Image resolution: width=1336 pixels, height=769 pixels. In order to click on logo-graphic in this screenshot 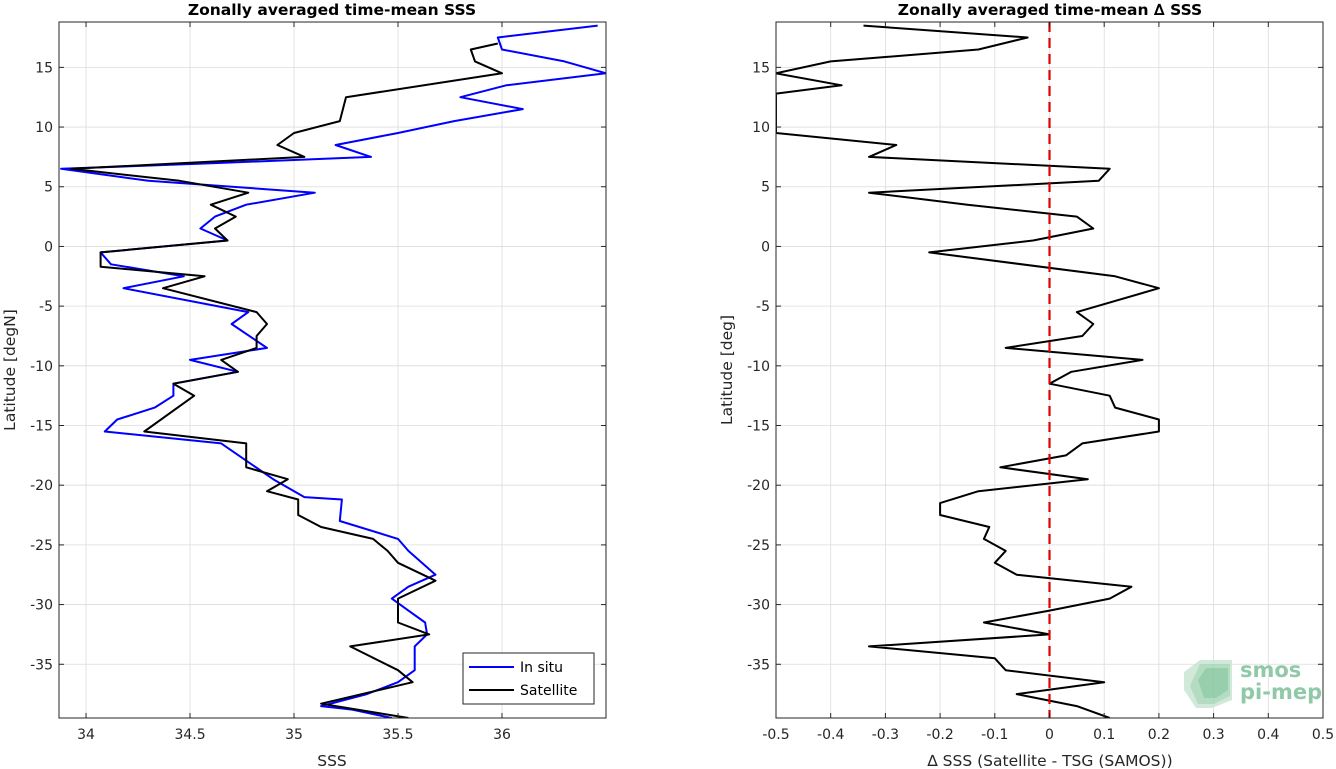, I will do `click(1208, 684)`.